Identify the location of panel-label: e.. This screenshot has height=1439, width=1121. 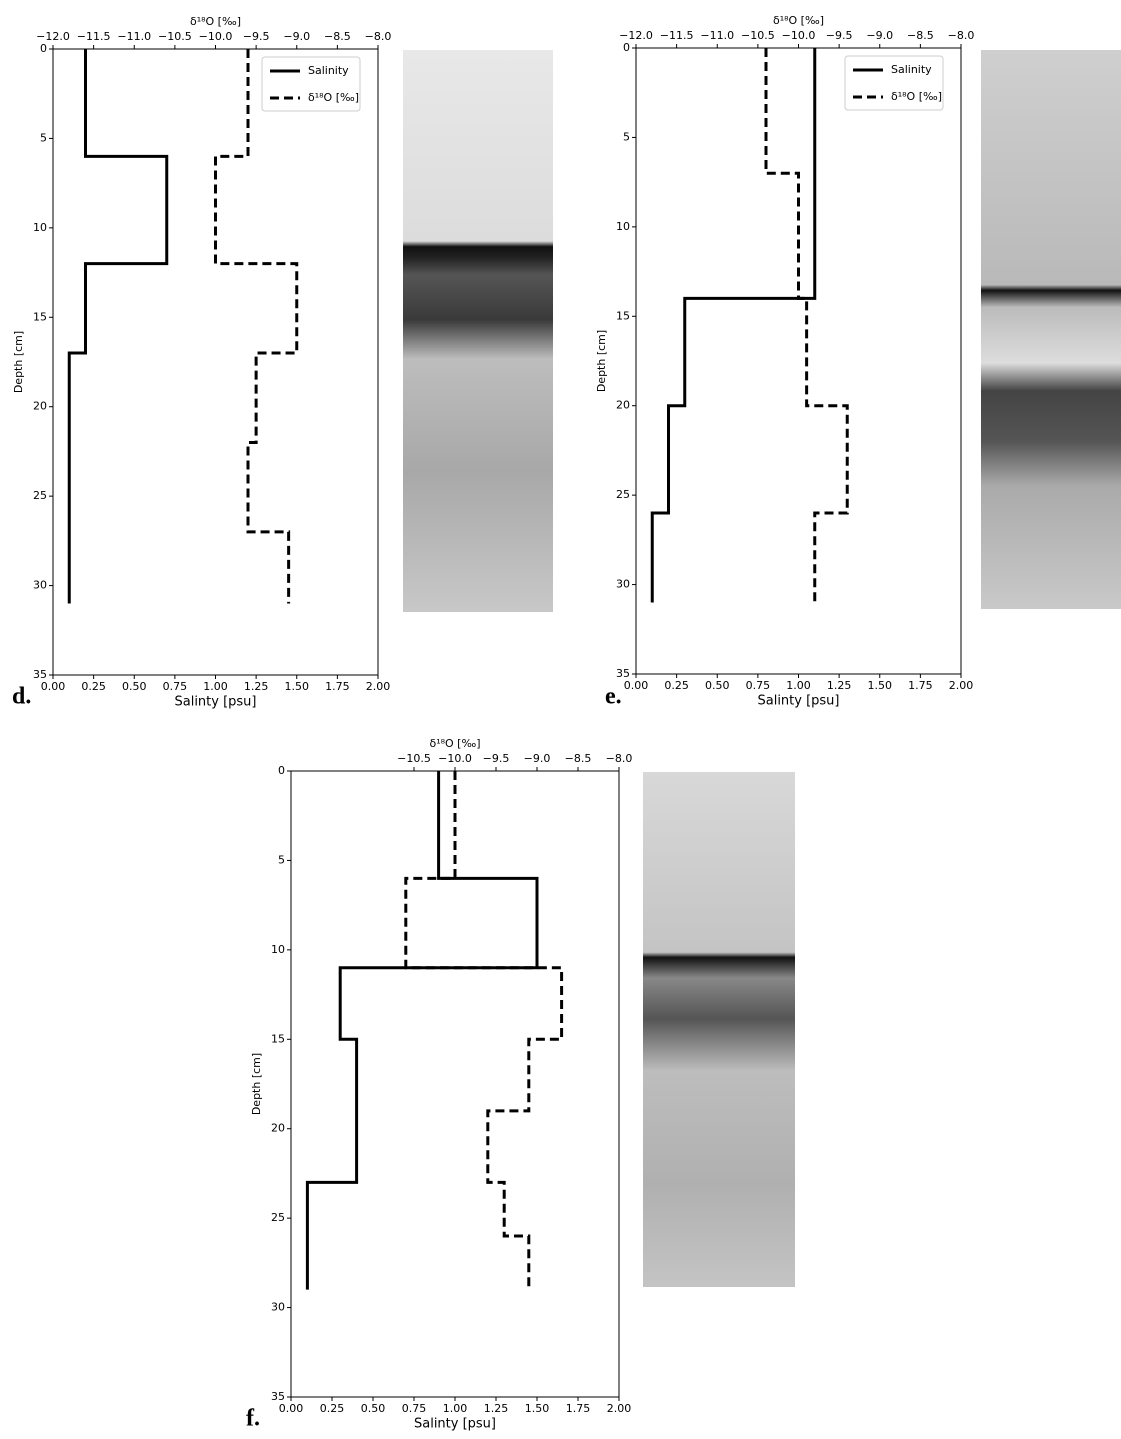
(613, 697).